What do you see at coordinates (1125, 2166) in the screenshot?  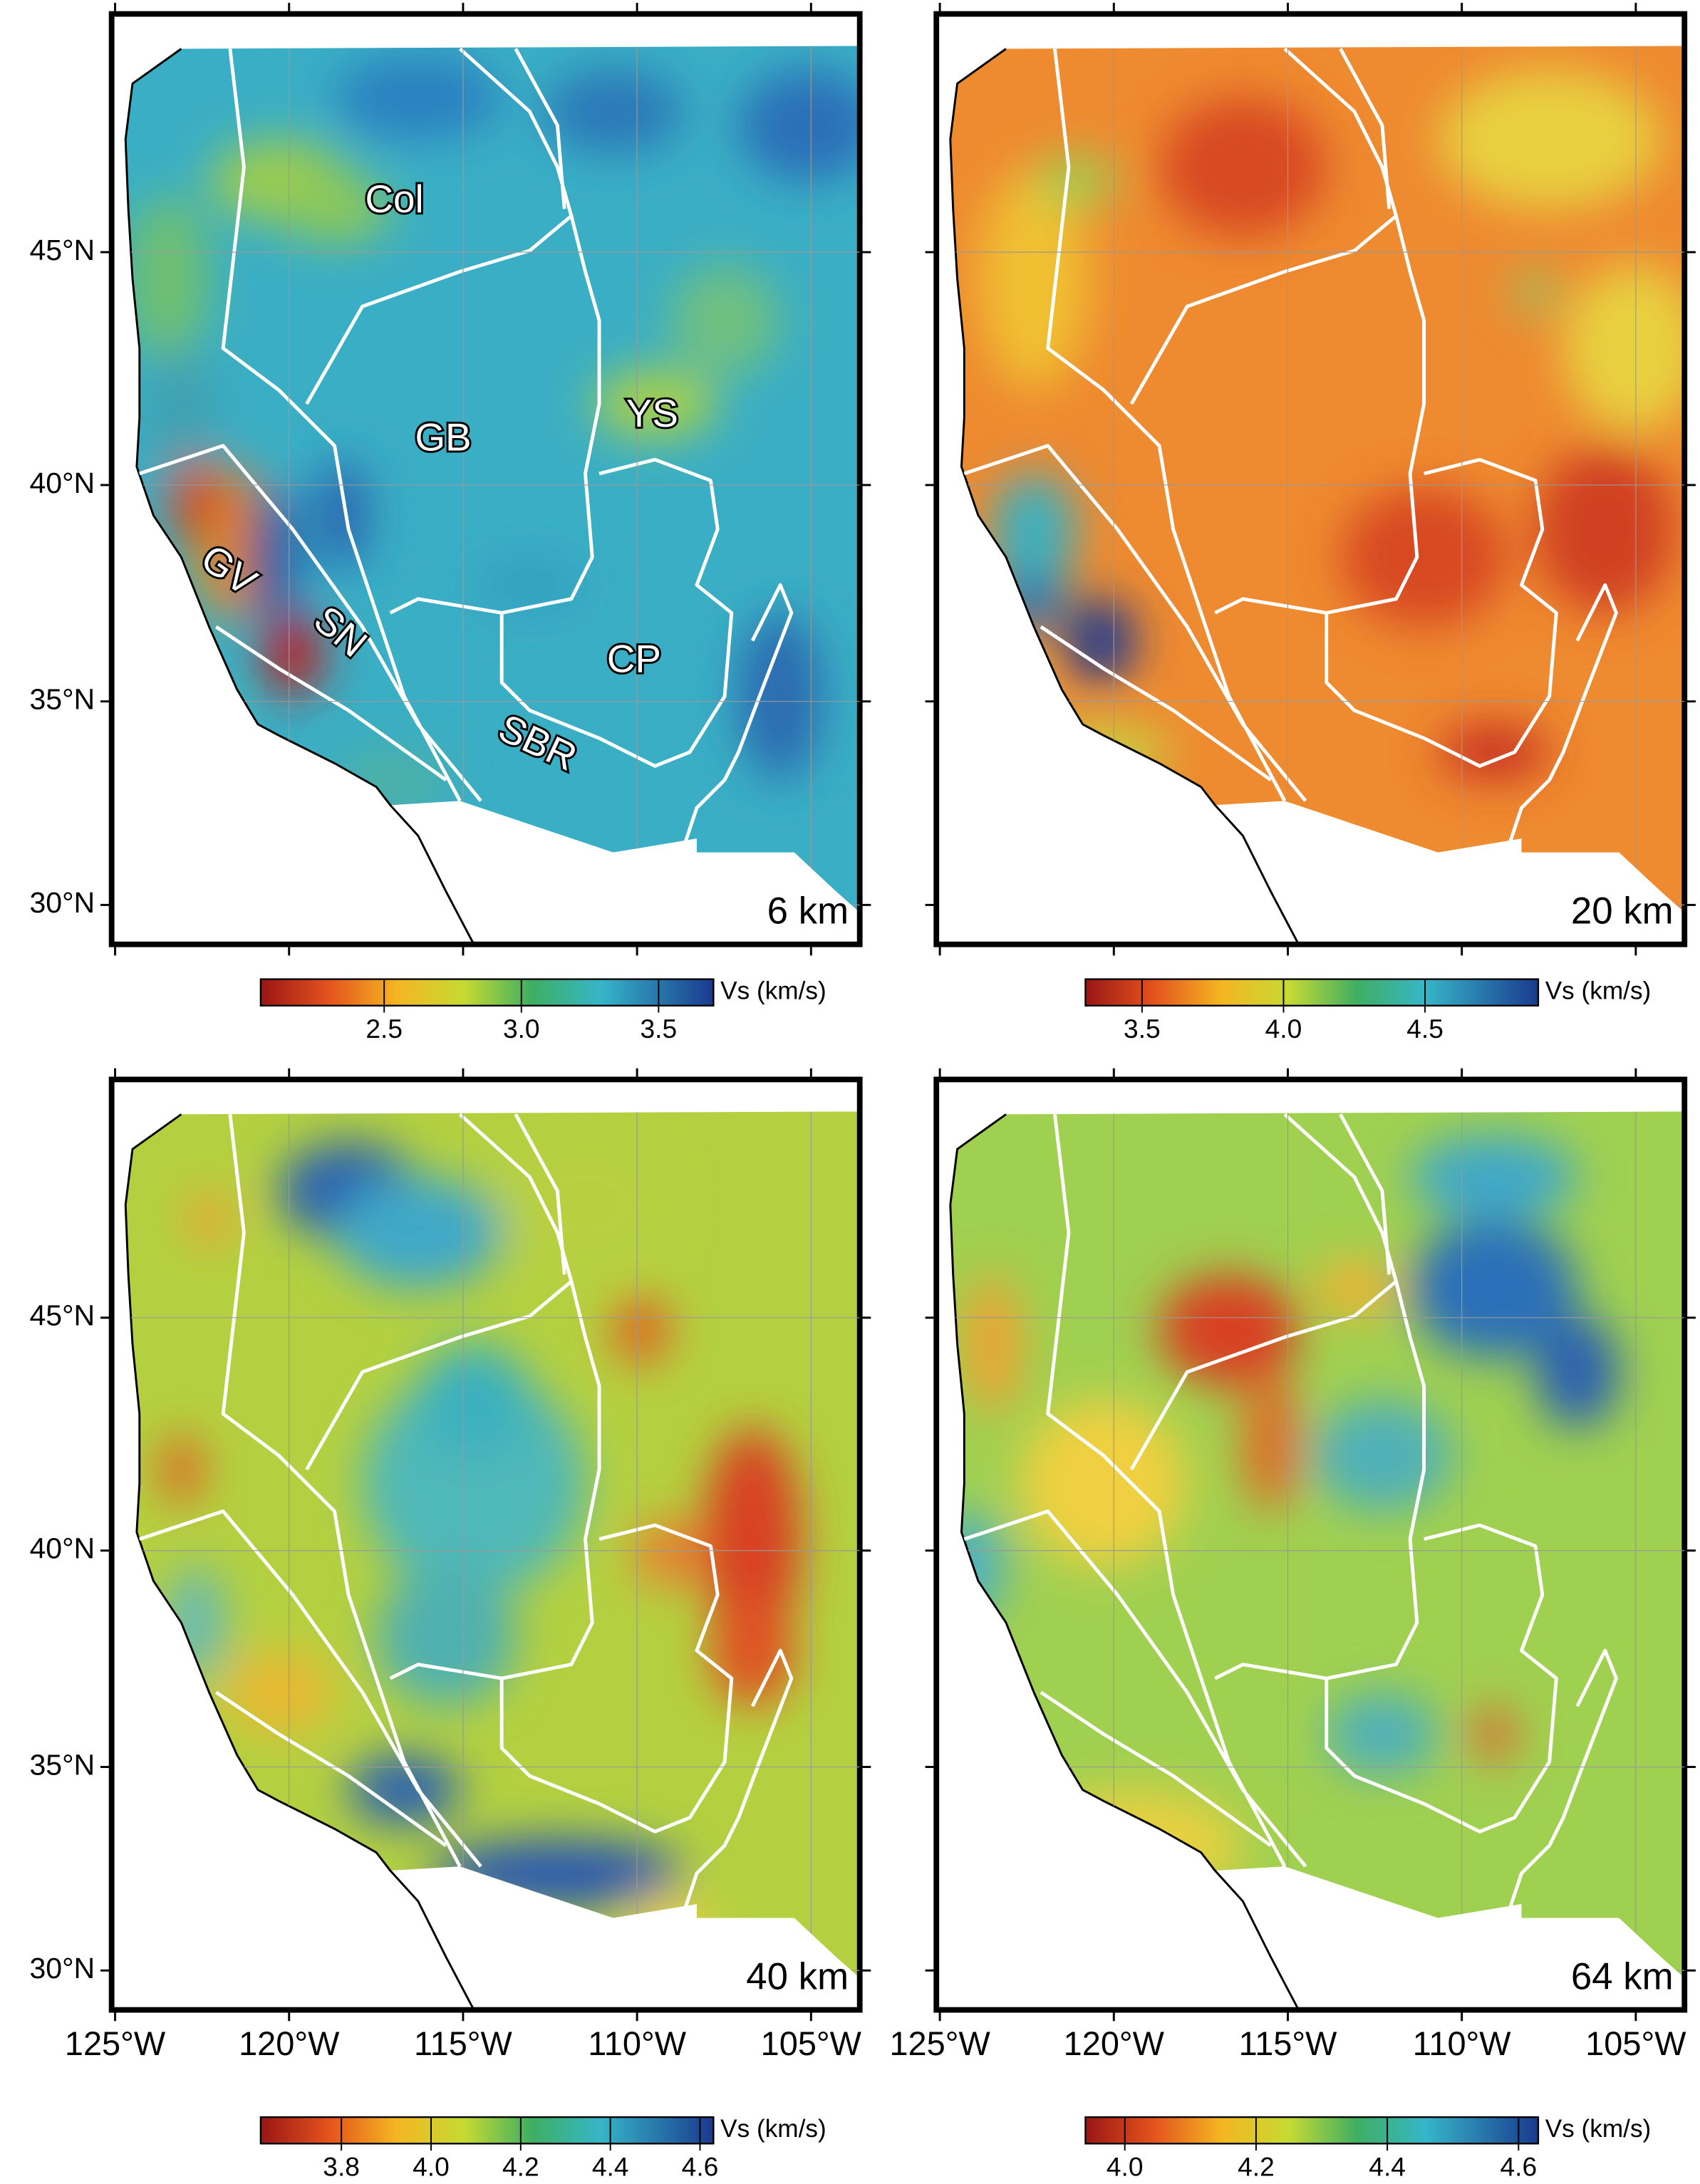 I see `colorbar-tick-label: 4.0` at bounding box center [1125, 2166].